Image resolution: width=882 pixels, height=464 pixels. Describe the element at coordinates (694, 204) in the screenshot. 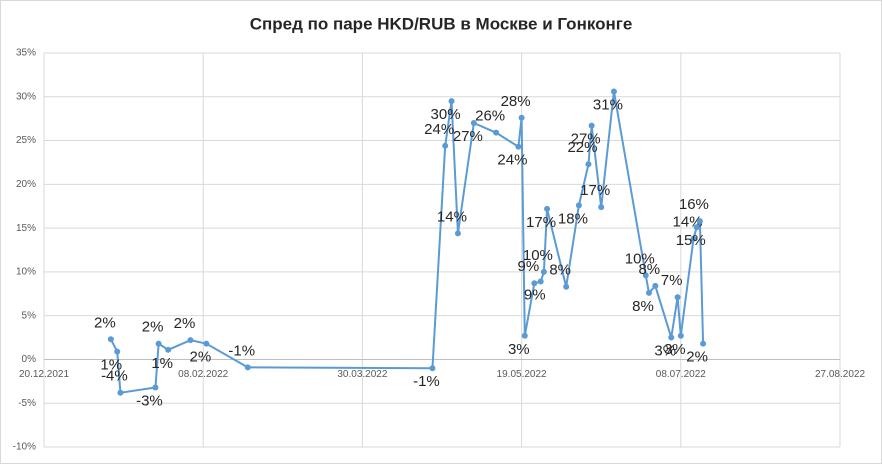

I see `data-label: 16%` at that location.